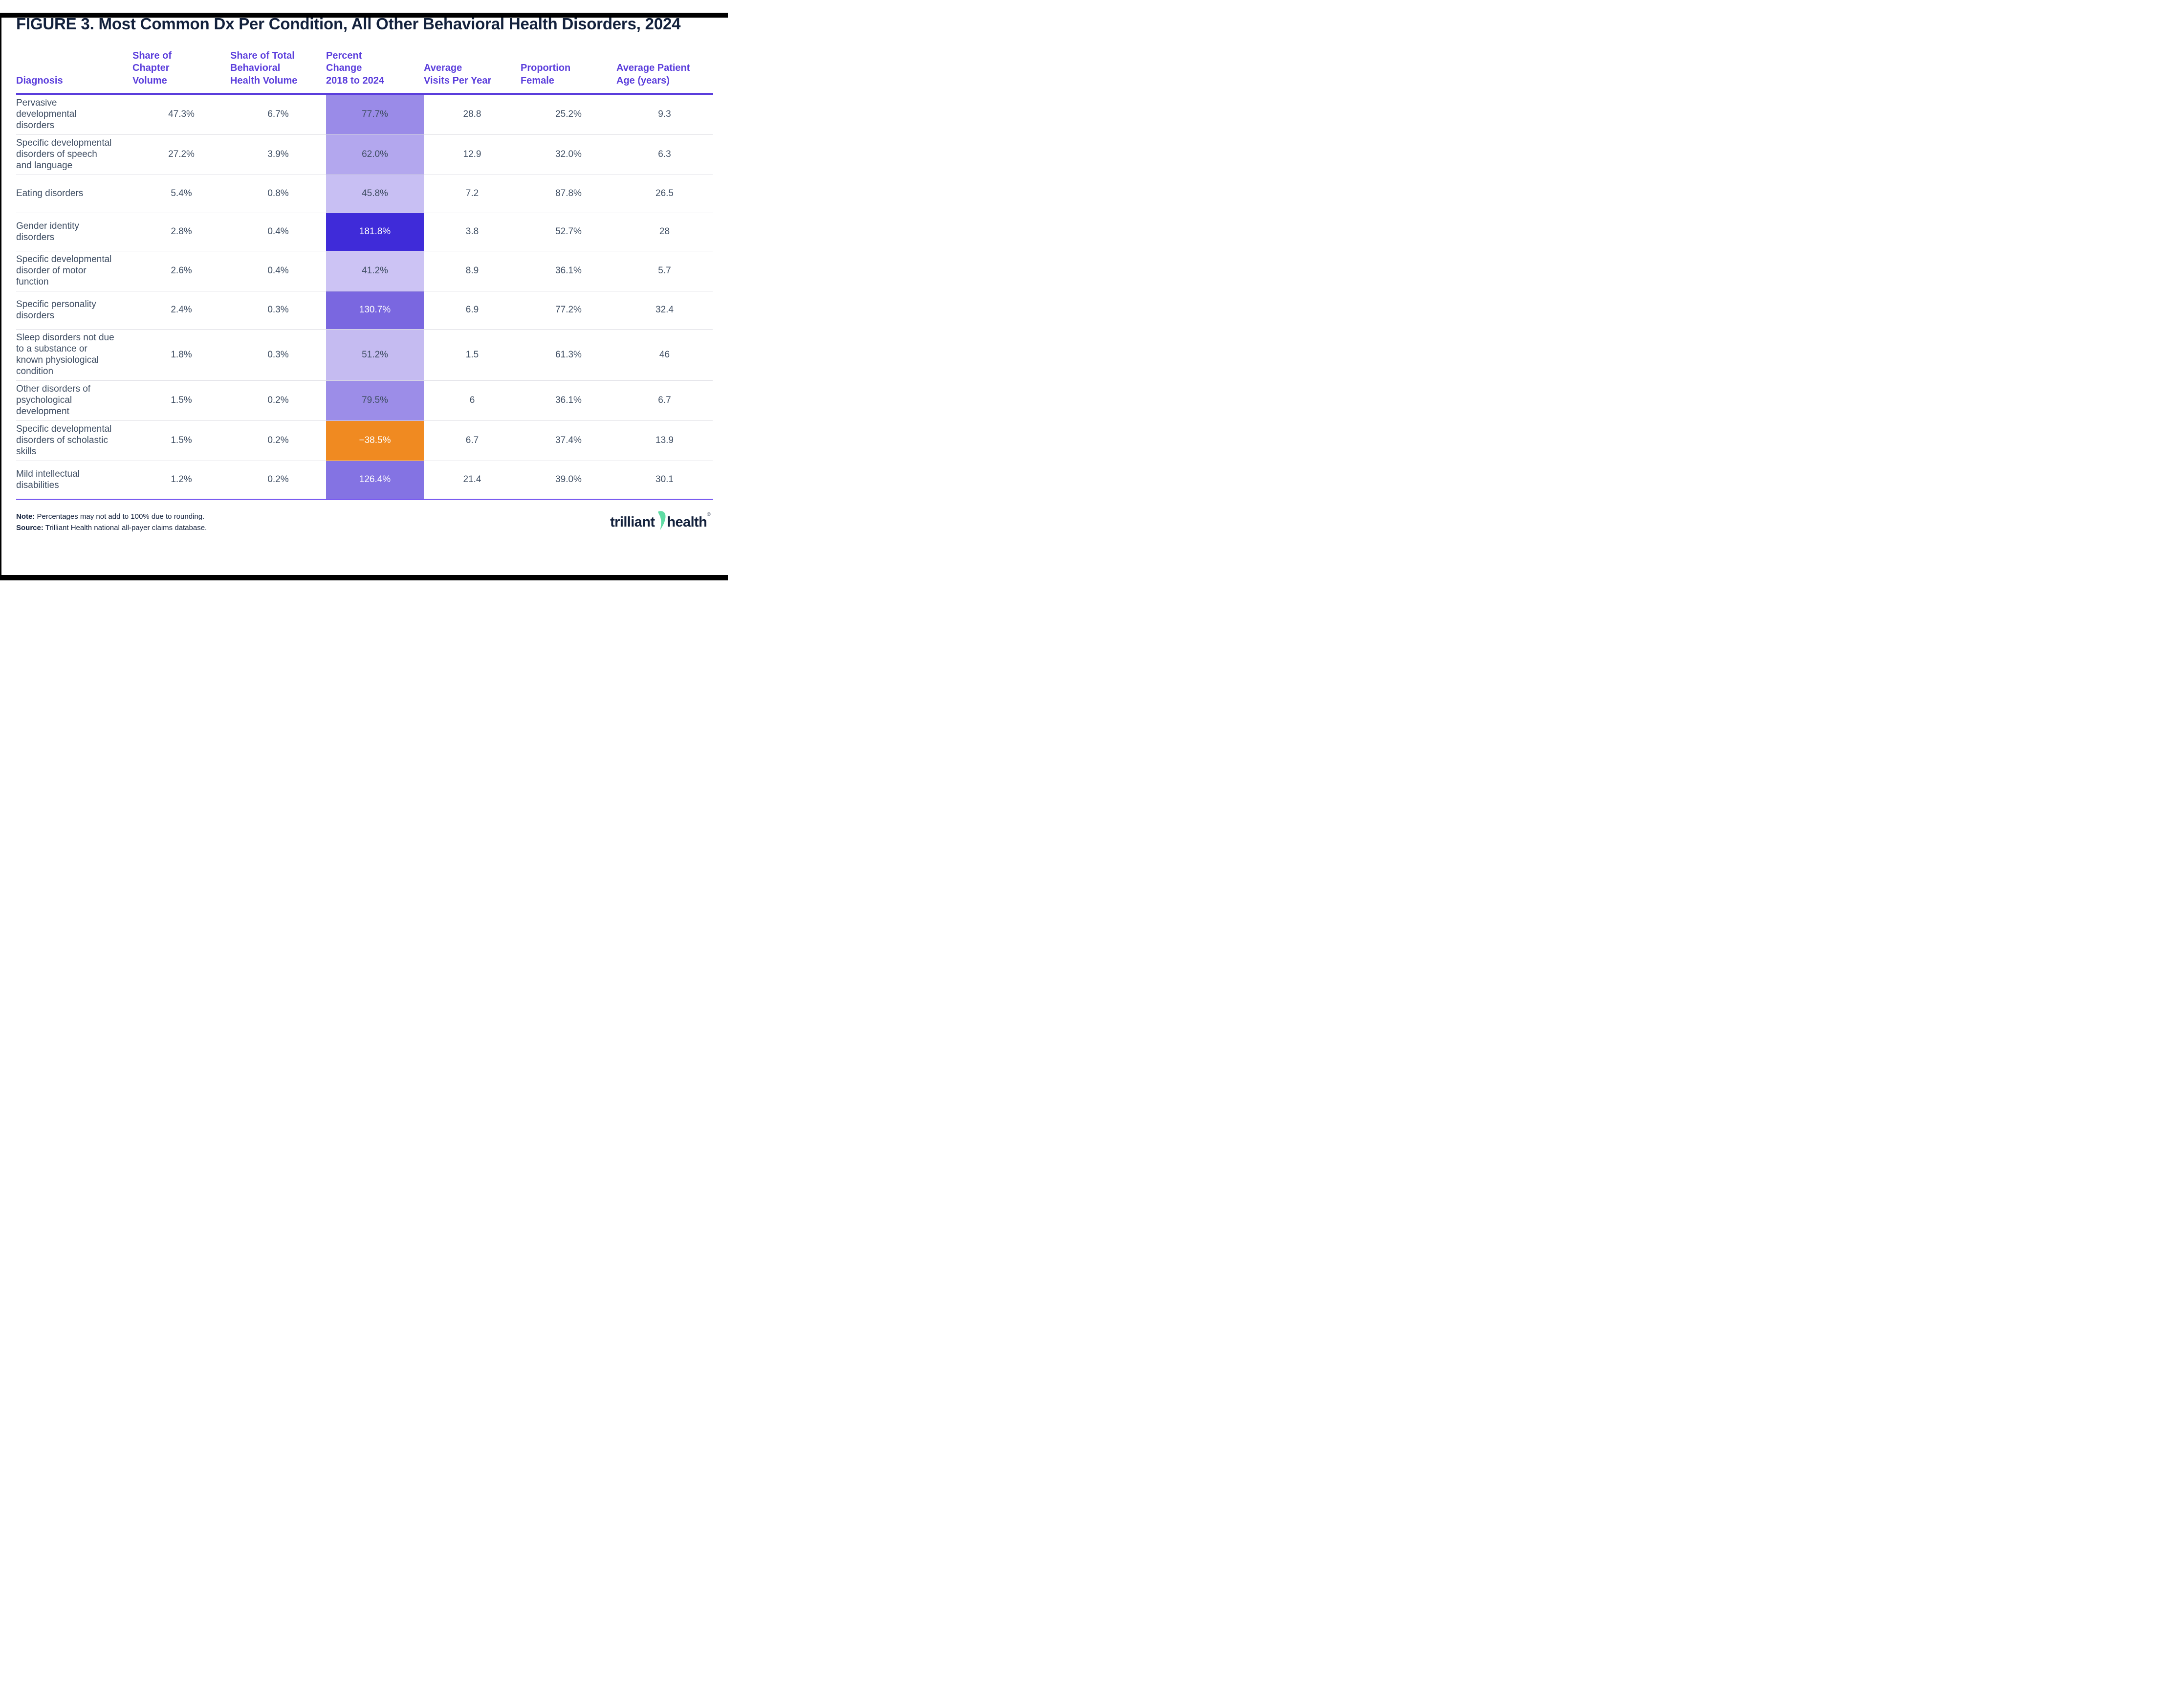 The image size is (2184, 1703). What do you see at coordinates (181, 310) in the screenshot?
I see `share-chapter-cell: 2.4%` at bounding box center [181, 310].